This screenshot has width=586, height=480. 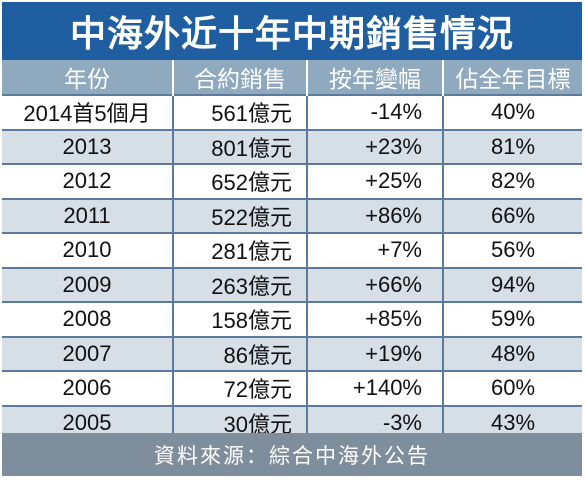 What do you see at coordinates (88, 388) in the screenshot?
I see `cell-year: 2006` at bounding box center [88, 388].